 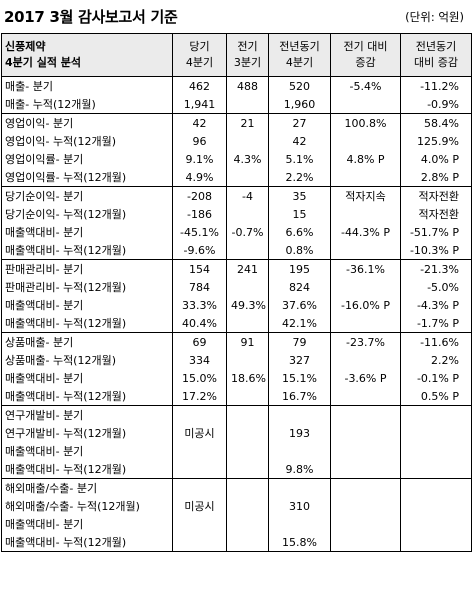 What do you see at coordinates (237, 414) in the screenshot?
I see `table-row: 연구개발비- 분기` at bounding box center [237, 414].